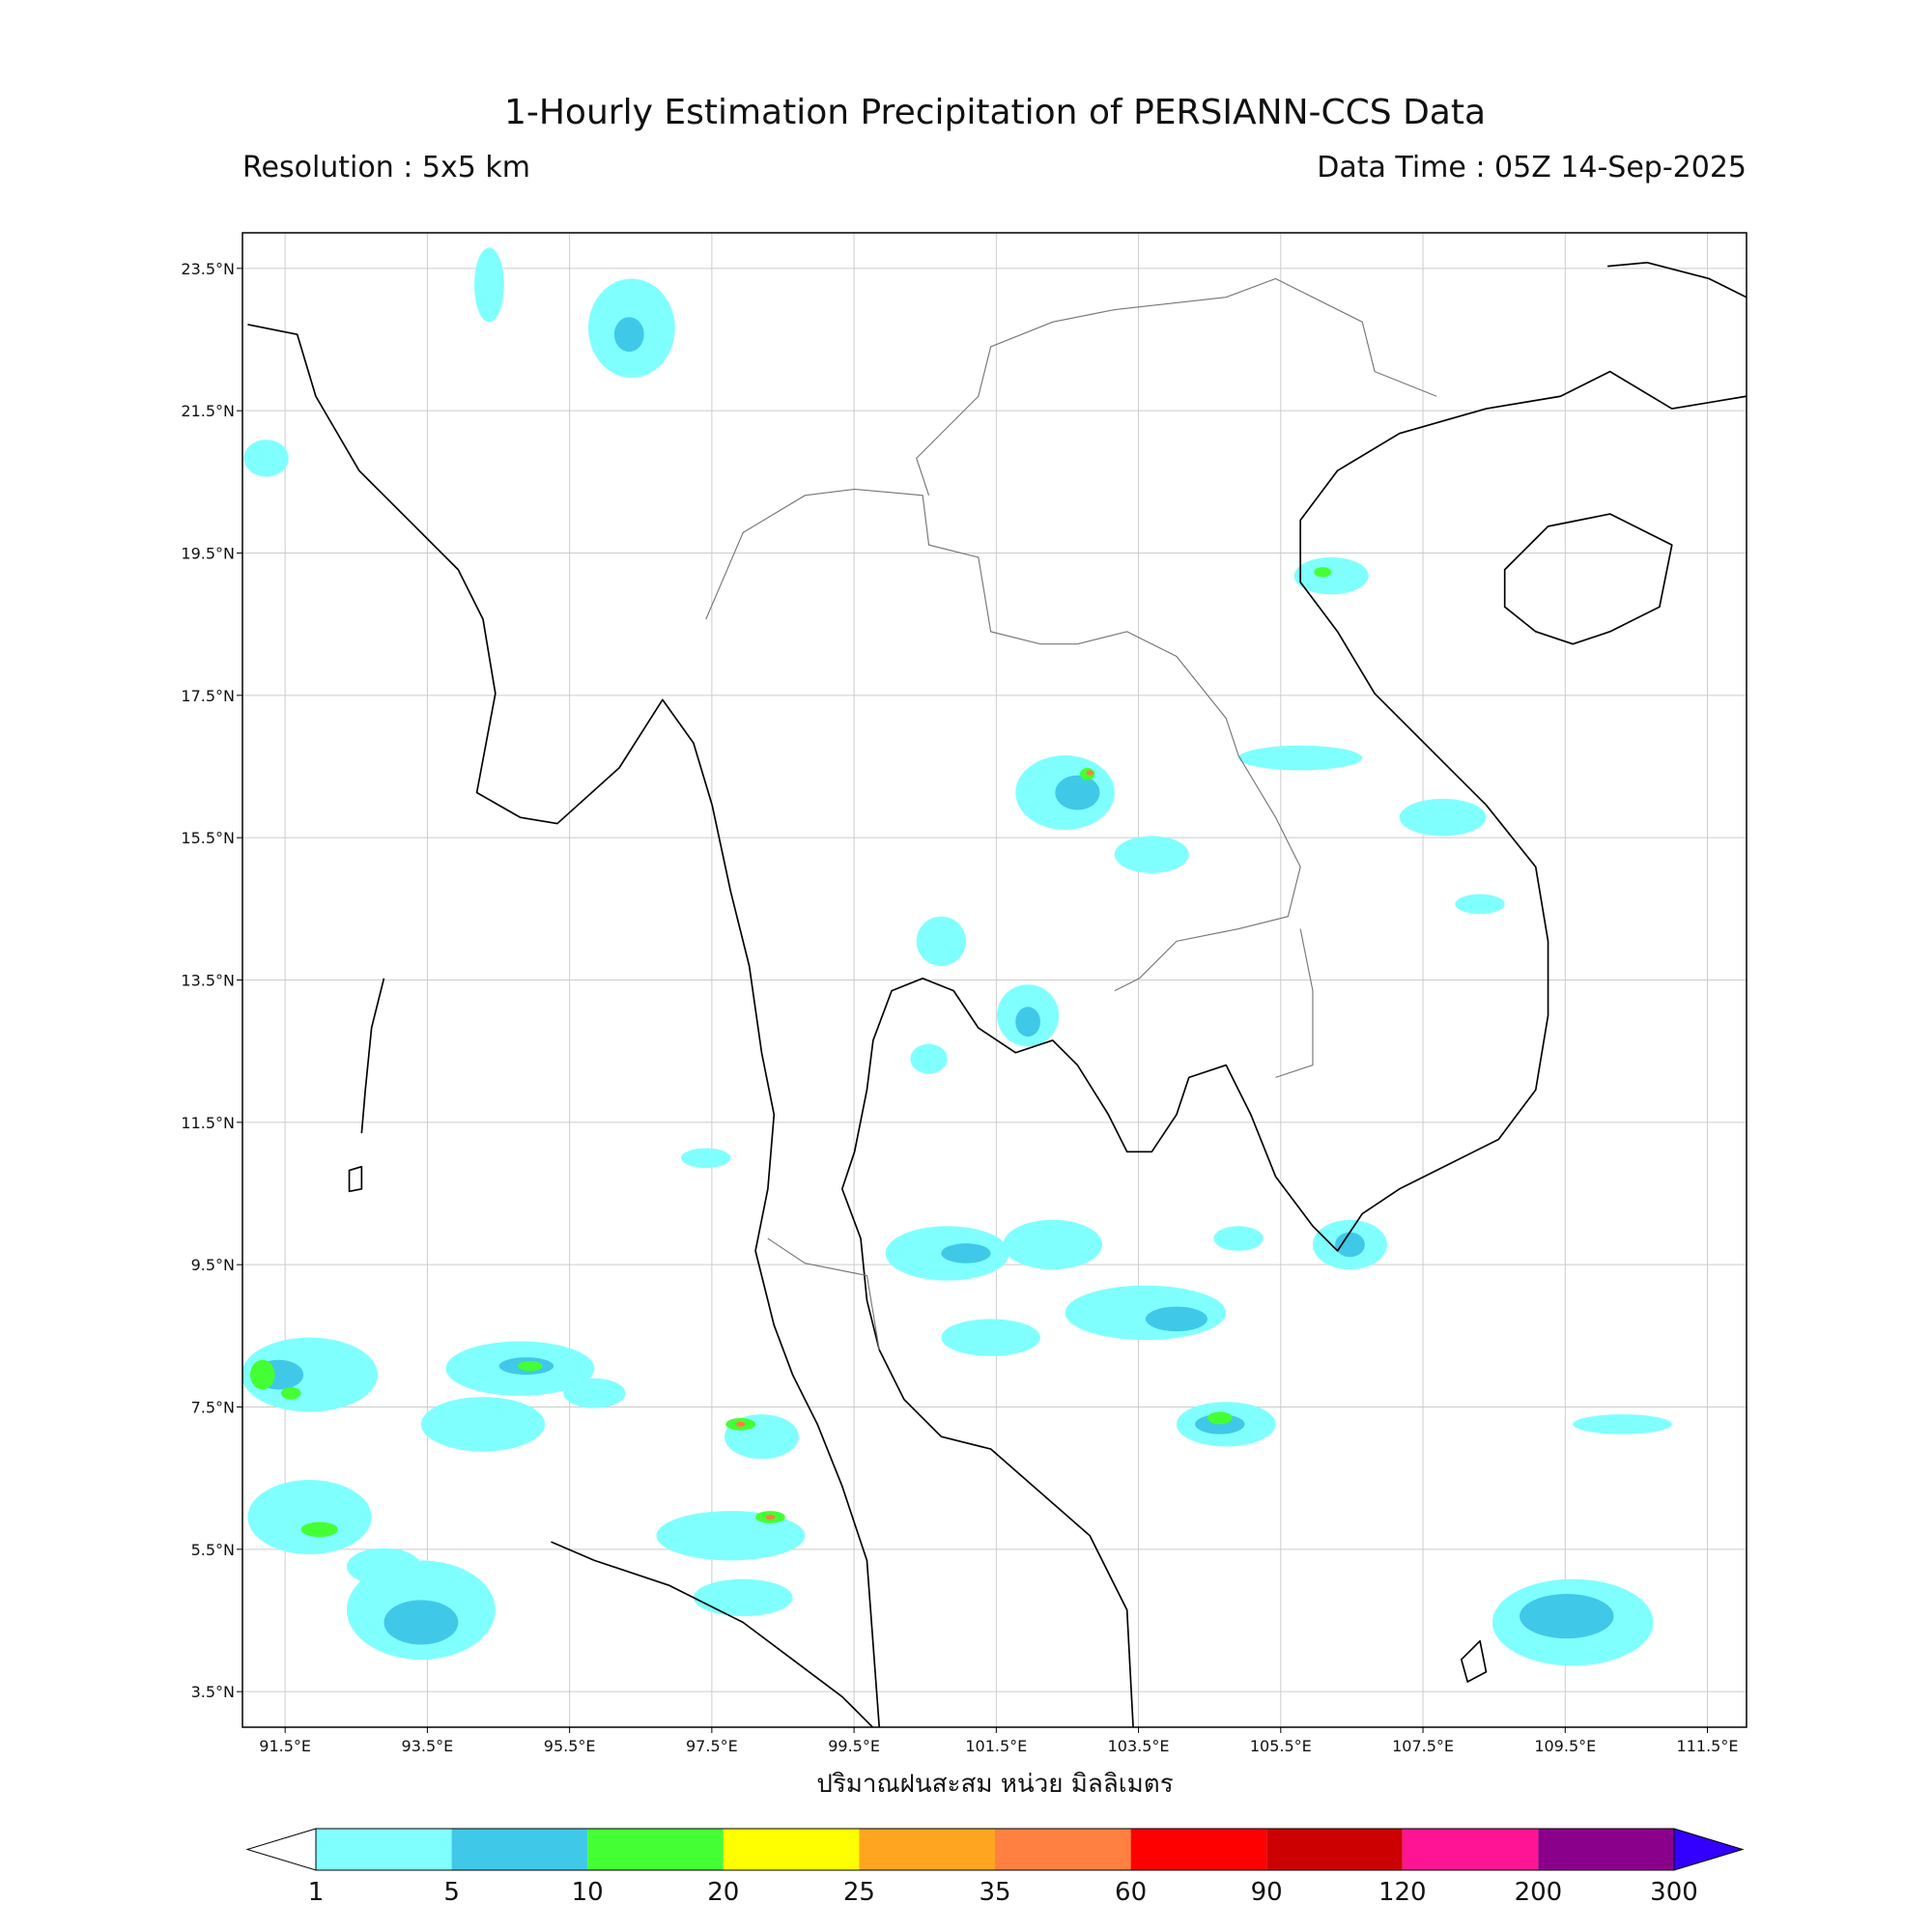 This screenshot has width=1932, height=1932. What do you see at coordinates (588, 1892) in the screenshot?
I see `colorbar-tick-label: 10` at bounding box center [588, 1892].